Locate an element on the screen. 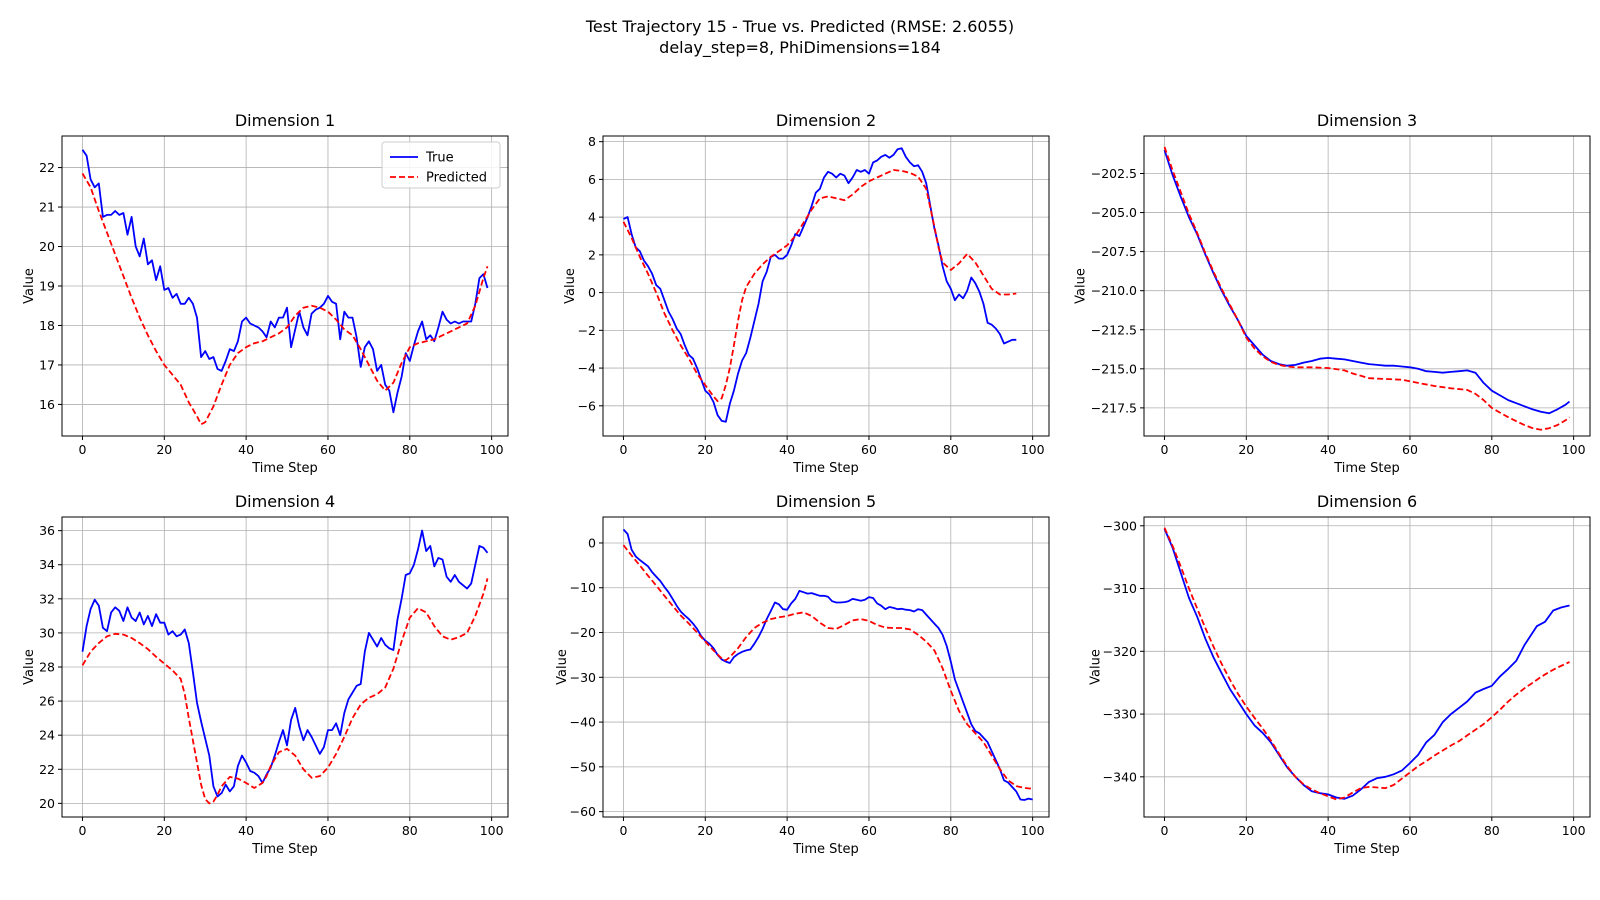  y-tick-label: −40 is located at coordinates (583, 722).